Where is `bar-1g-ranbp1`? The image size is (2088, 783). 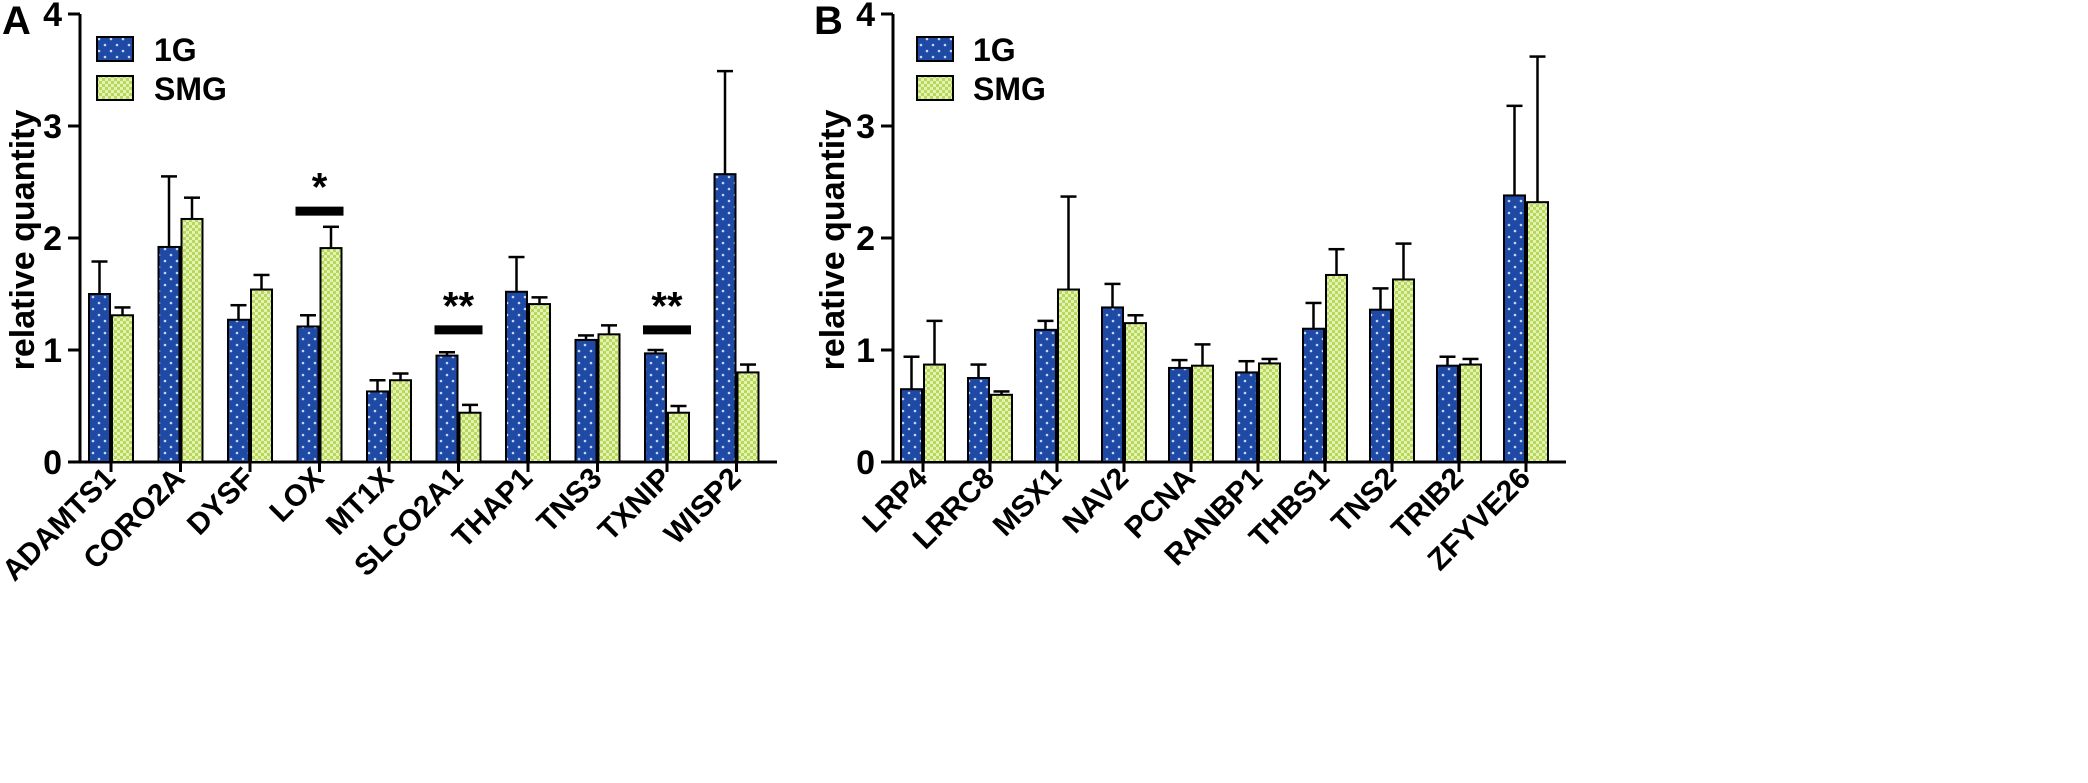
bar-1g-ranbp1 is located at coordinates (1246, 417).